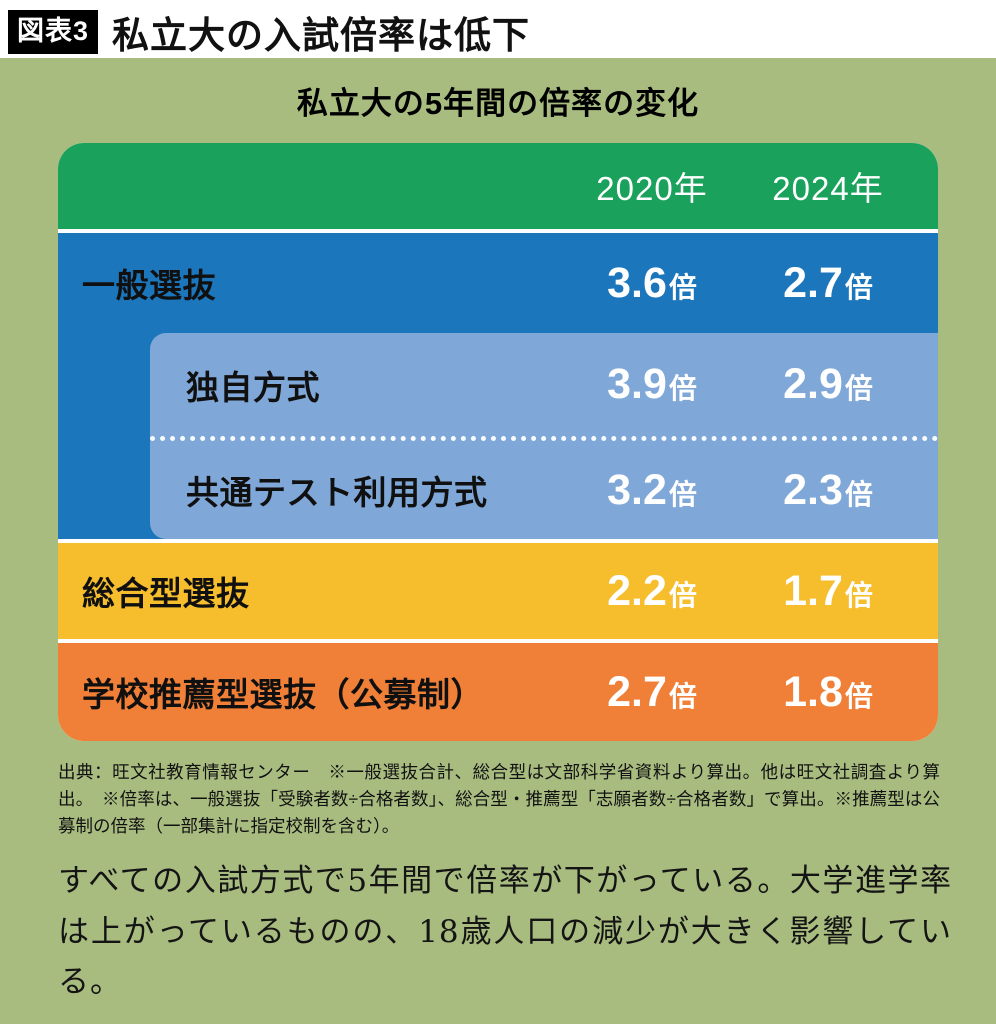  Describe the element at coordinates (828, 188) in the screenshot. I see `year-column-2024: 2024年` at that location.